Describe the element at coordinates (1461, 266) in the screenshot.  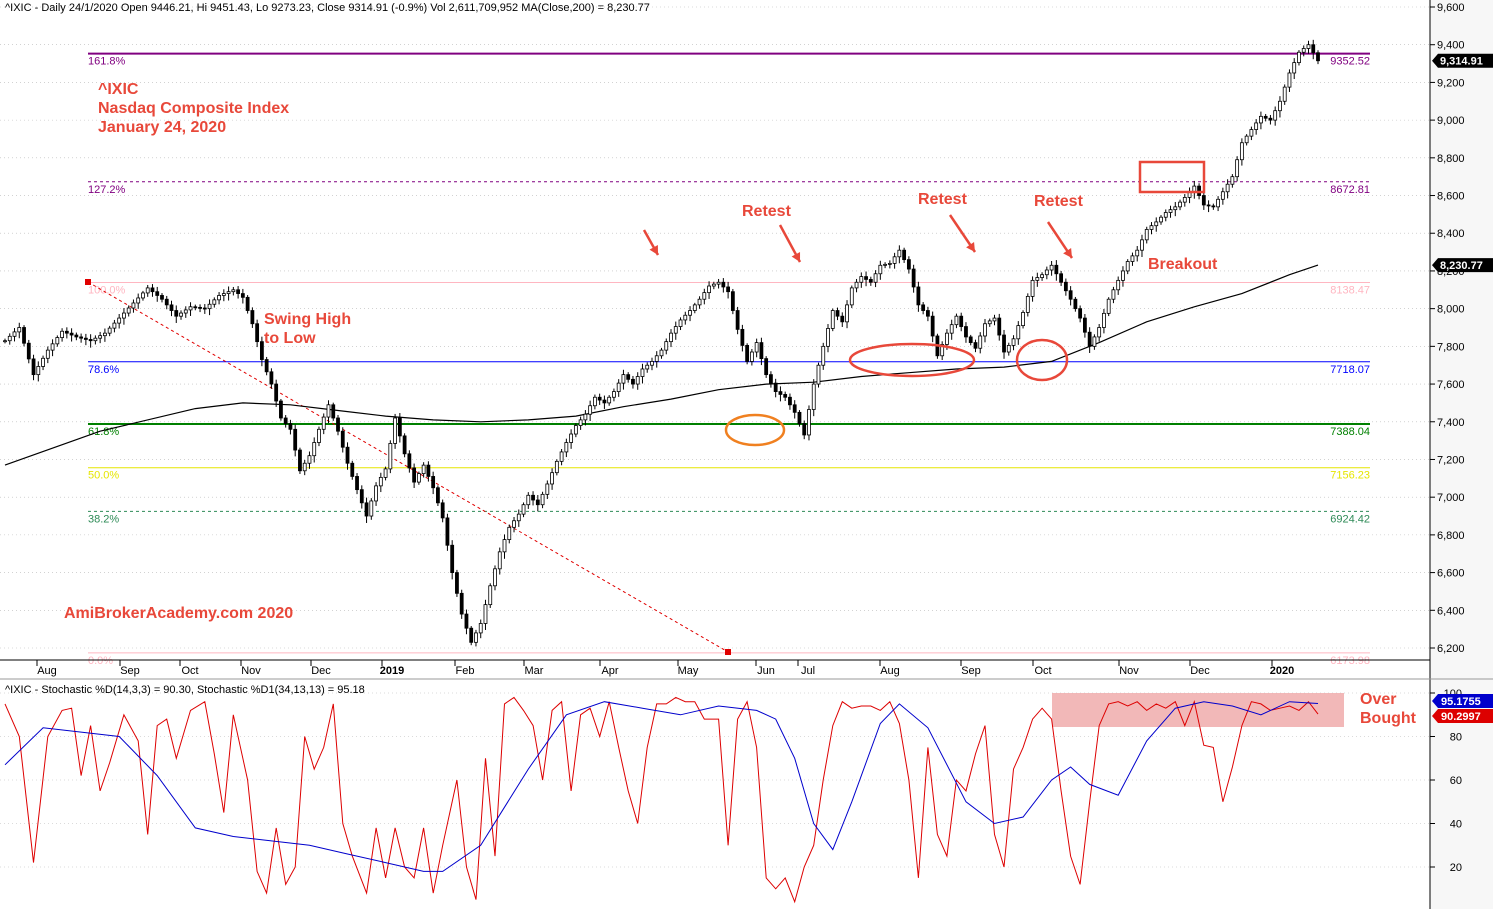
I see `ma-tag: 8,230.77` at that location.